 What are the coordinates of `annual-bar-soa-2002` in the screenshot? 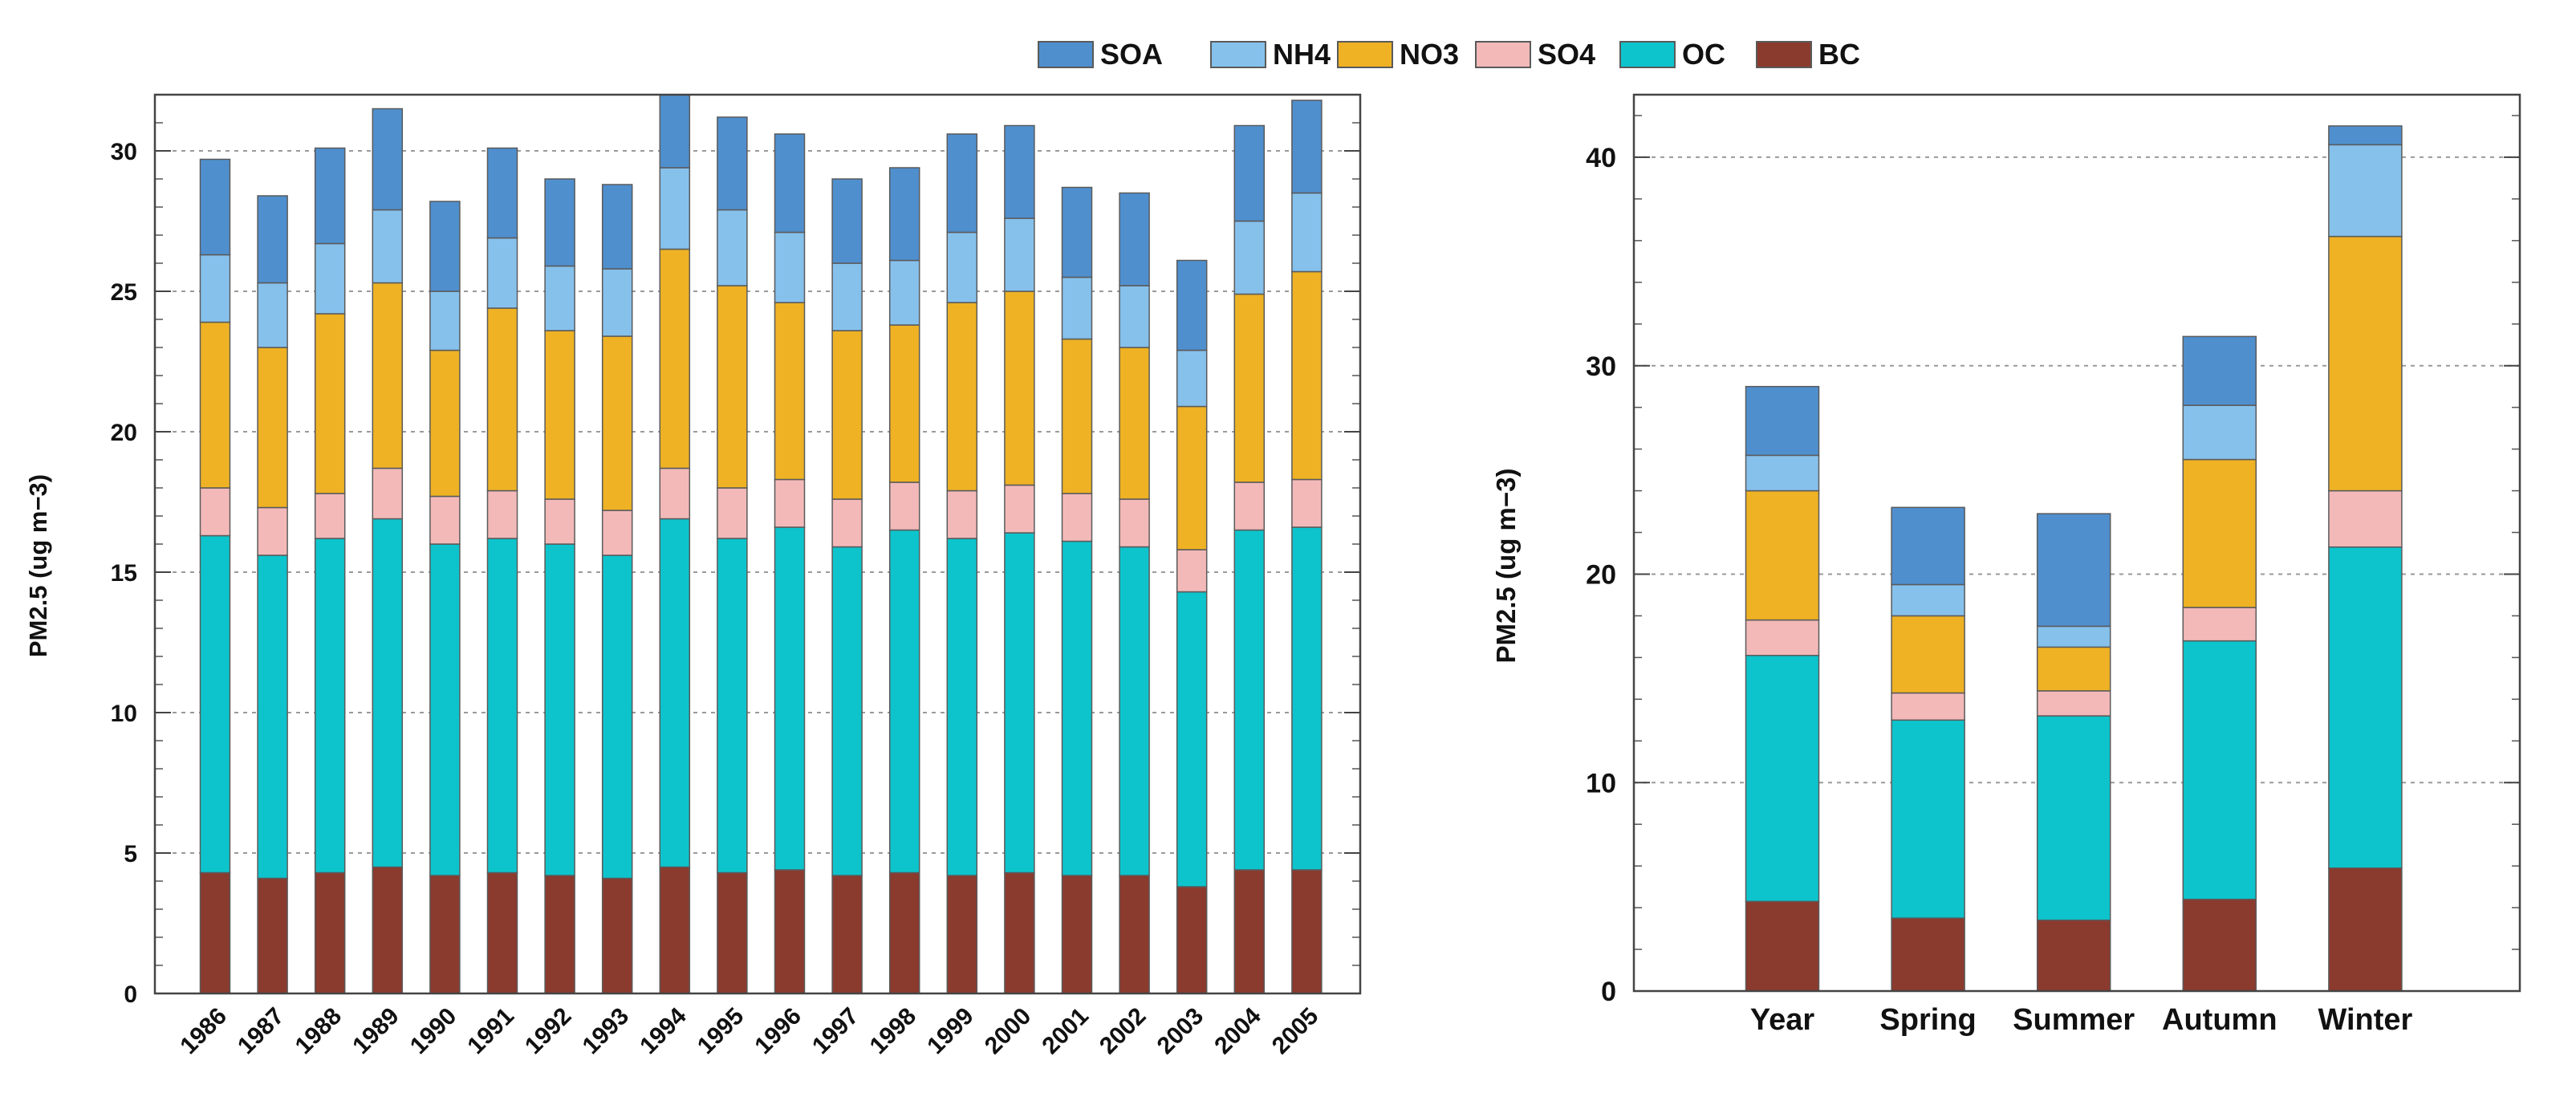 It's located at (1134, 239).